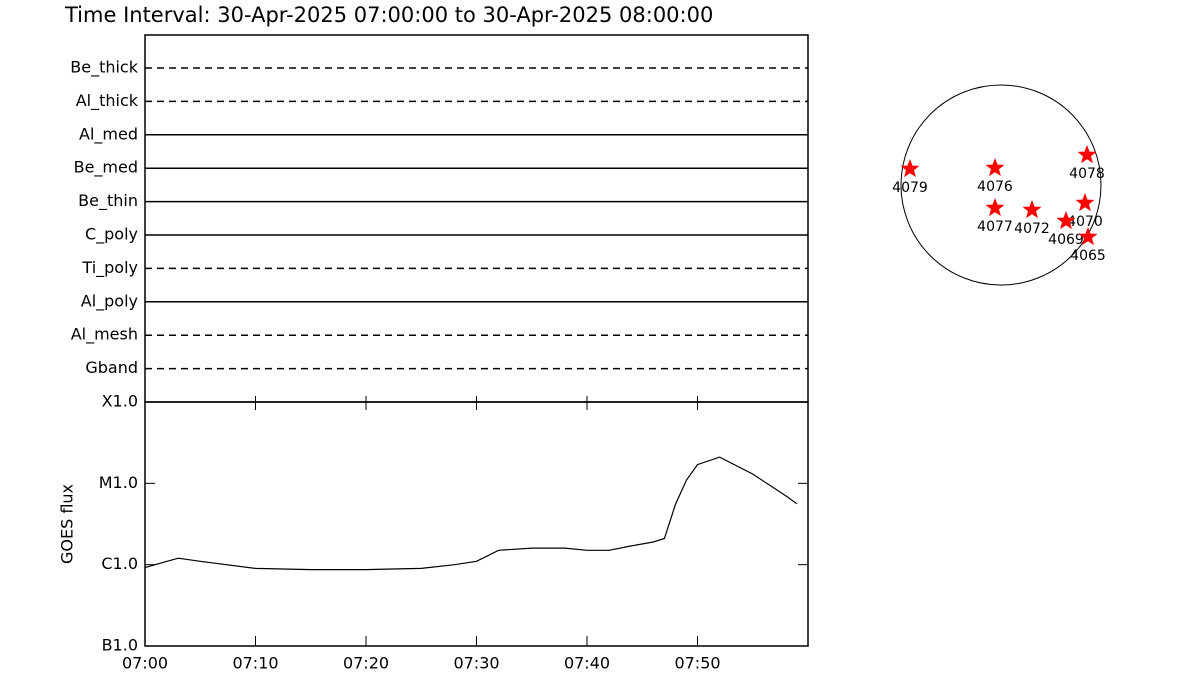  Describe the element at coordinates (104, 68) in the screenshot. I see `filter-label: Be_thick` at that location.